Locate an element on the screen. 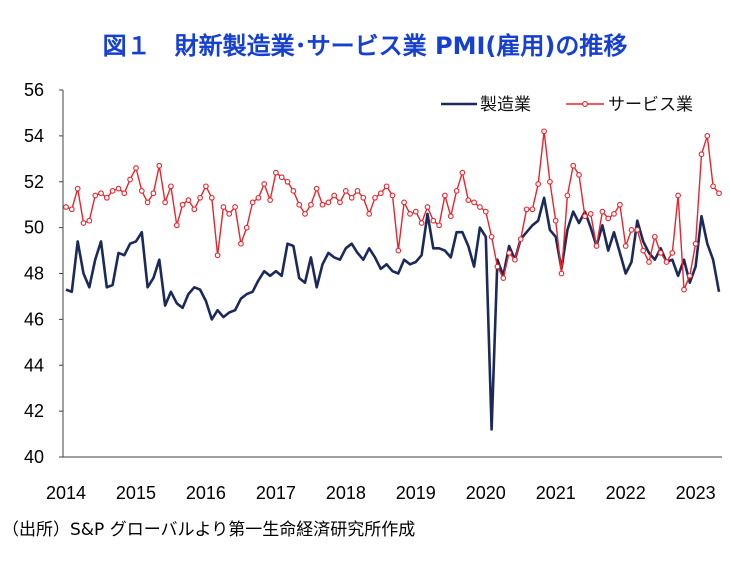  x-tick-label: 2015 is located at coordinates (136, 493).